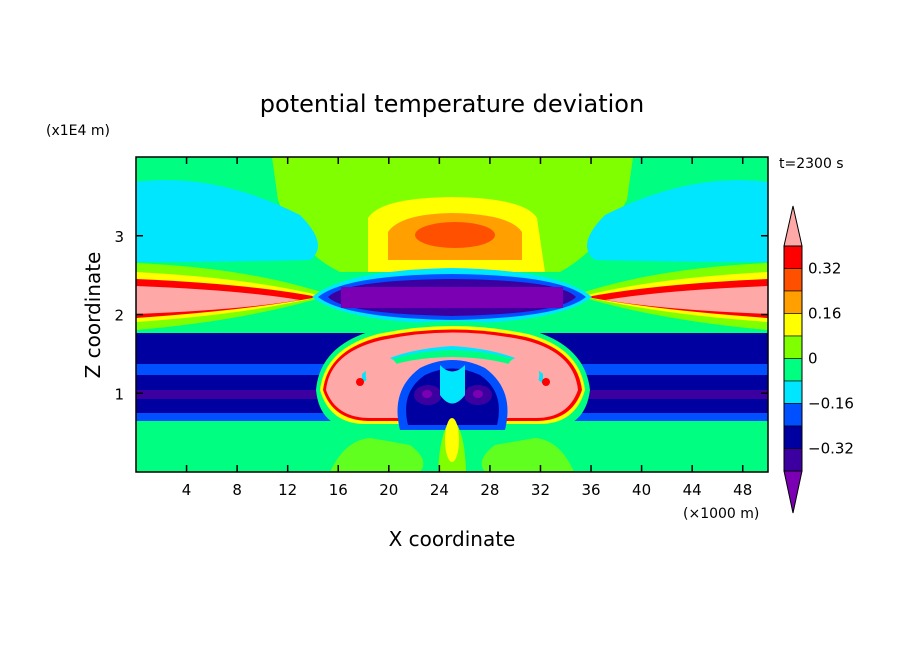  Describe the element at coordinates (388, 490) in the screenshot. I see `x-tick-label: 20` at that location.